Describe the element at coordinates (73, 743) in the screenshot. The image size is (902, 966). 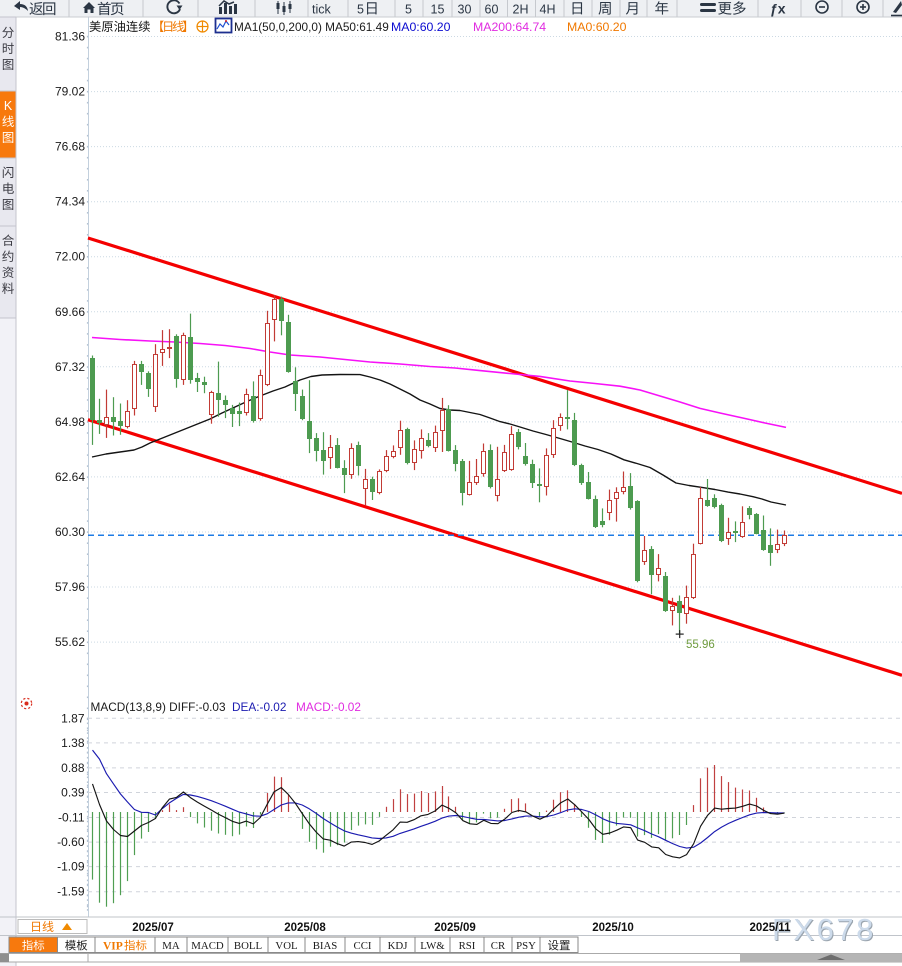
I see `svg-text: 1.38` at that location.